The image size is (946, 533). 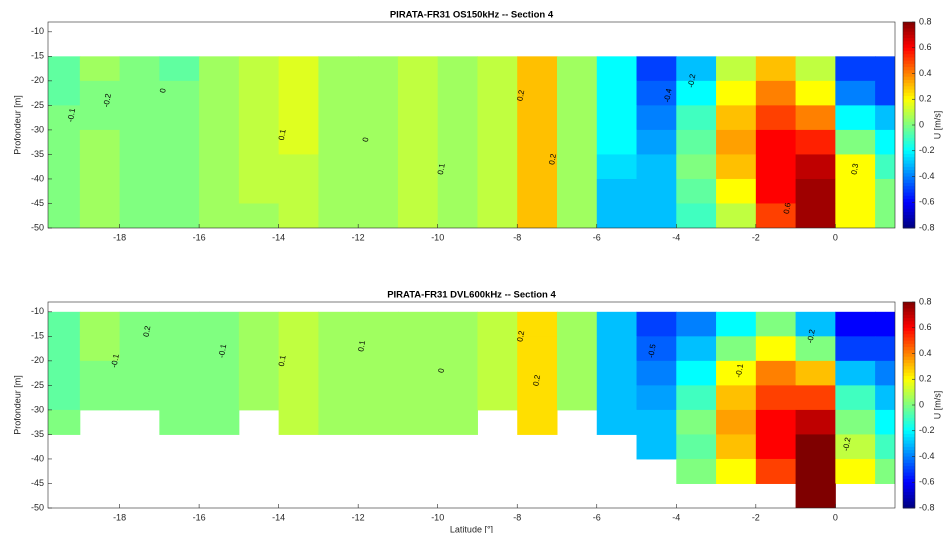 What do you see at coordinates (471, 295) in the screenshot?
I see `chart-title: PIRATA-FR31 DVL600kHz -- Section 4` at bounding box center [471, 295].